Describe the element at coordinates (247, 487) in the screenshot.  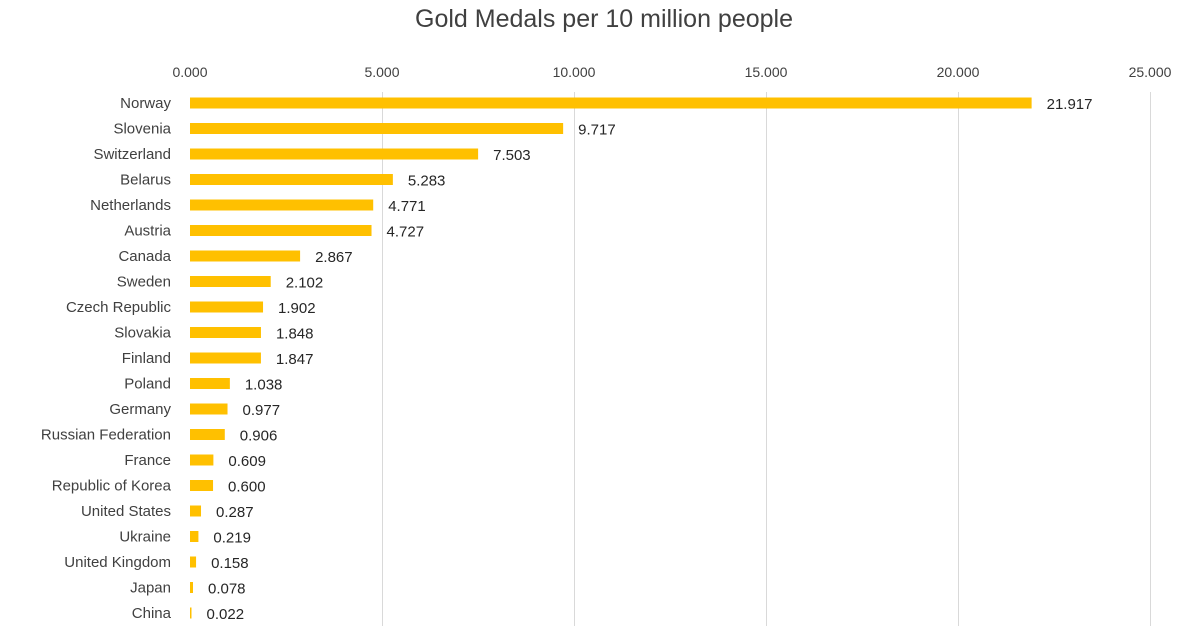
I see `data-label: 0.600` at that location.